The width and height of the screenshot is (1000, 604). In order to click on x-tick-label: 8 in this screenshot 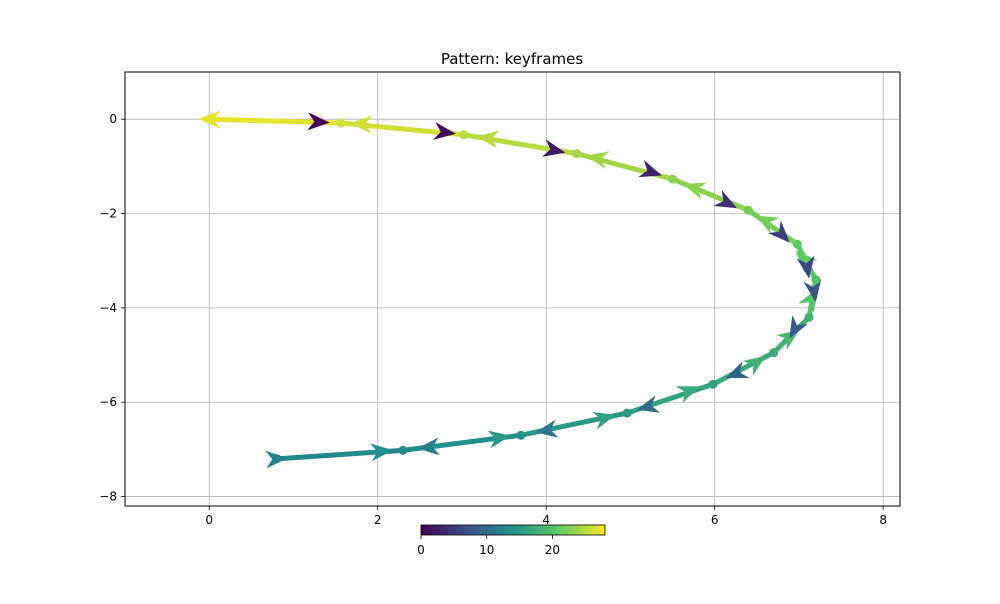, I will do `click(883, 520)`.